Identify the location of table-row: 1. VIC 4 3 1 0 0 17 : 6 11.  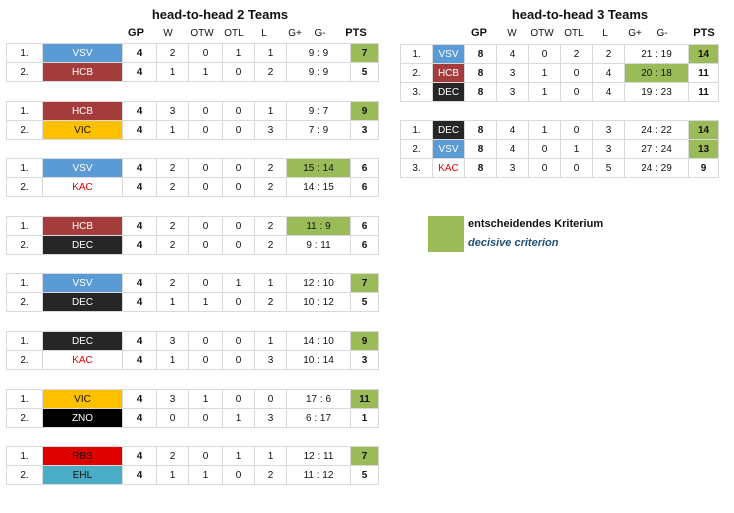
(192, 399).